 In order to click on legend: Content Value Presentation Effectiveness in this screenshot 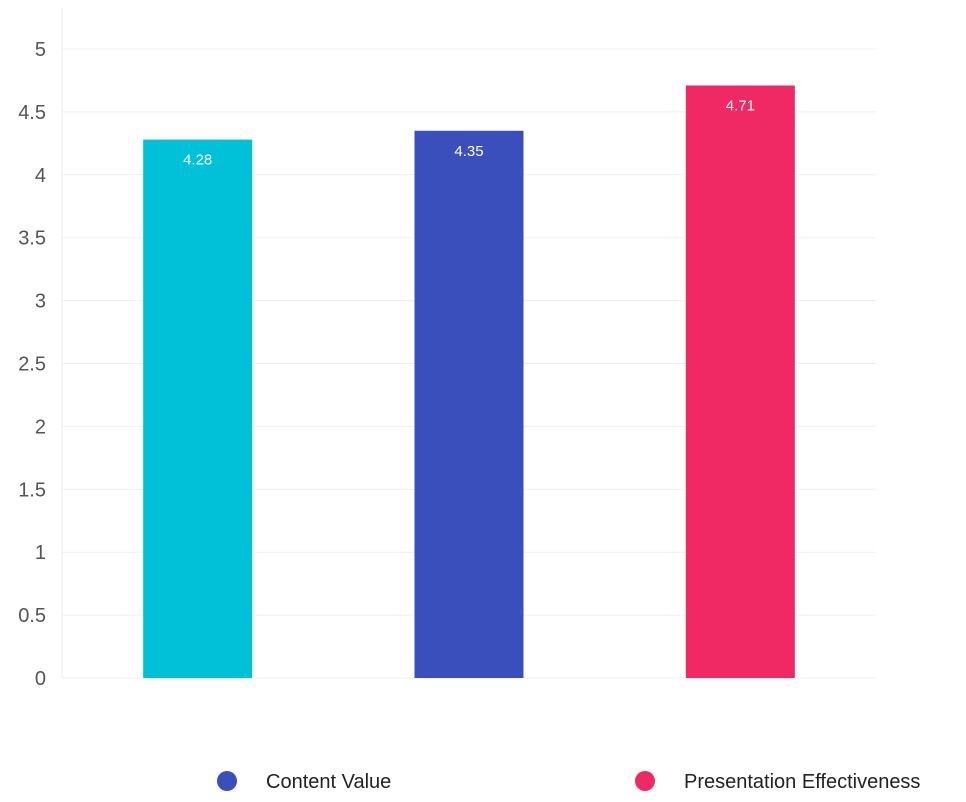, I will do `click(568, 782)`.